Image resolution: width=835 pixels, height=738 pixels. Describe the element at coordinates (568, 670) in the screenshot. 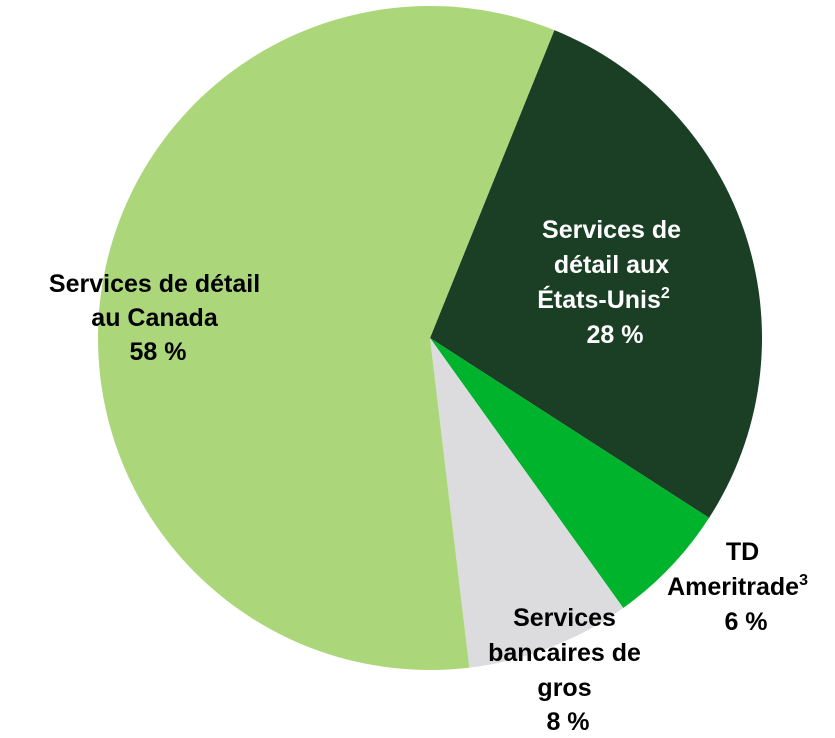

I see `label-wholesale: Services bancaires de gros 8 %` at that location.